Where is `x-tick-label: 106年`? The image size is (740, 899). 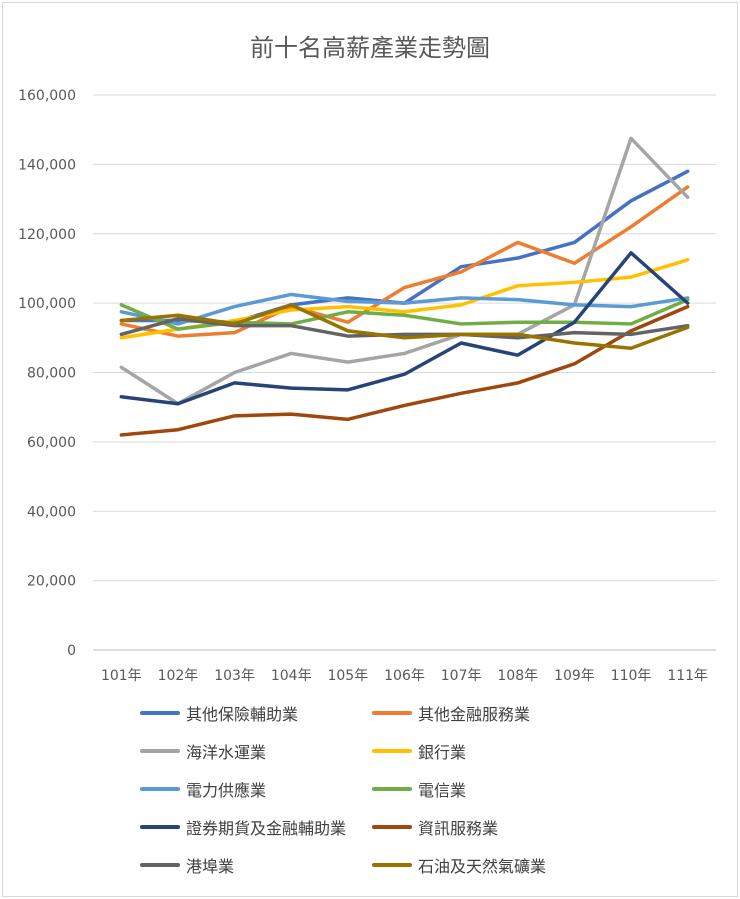
x-tick-label: 106年 is located at coordinates (404, 676).